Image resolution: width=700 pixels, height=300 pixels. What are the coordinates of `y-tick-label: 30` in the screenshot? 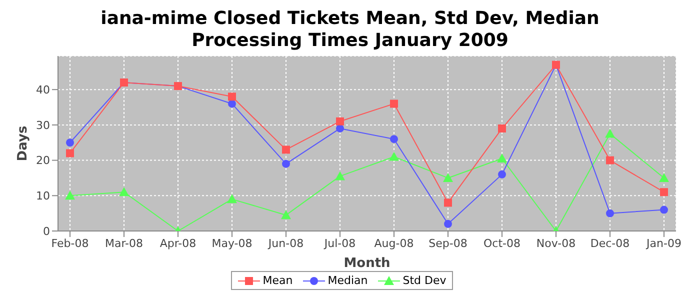 It's located at (43, 125).